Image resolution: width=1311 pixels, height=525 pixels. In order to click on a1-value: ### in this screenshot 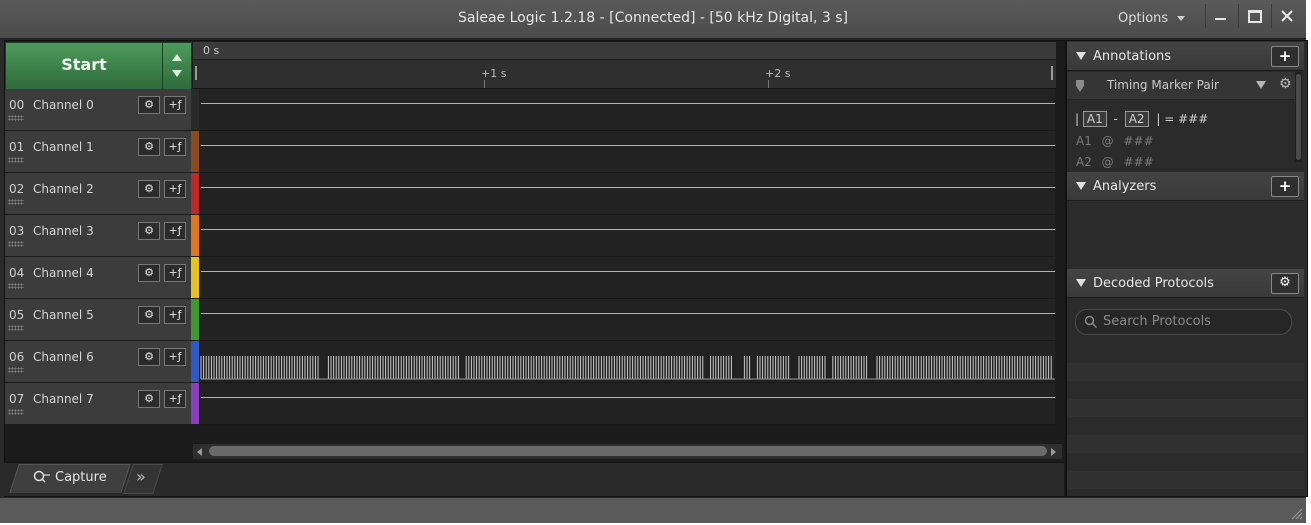, I will do `click(1138, 141)`.